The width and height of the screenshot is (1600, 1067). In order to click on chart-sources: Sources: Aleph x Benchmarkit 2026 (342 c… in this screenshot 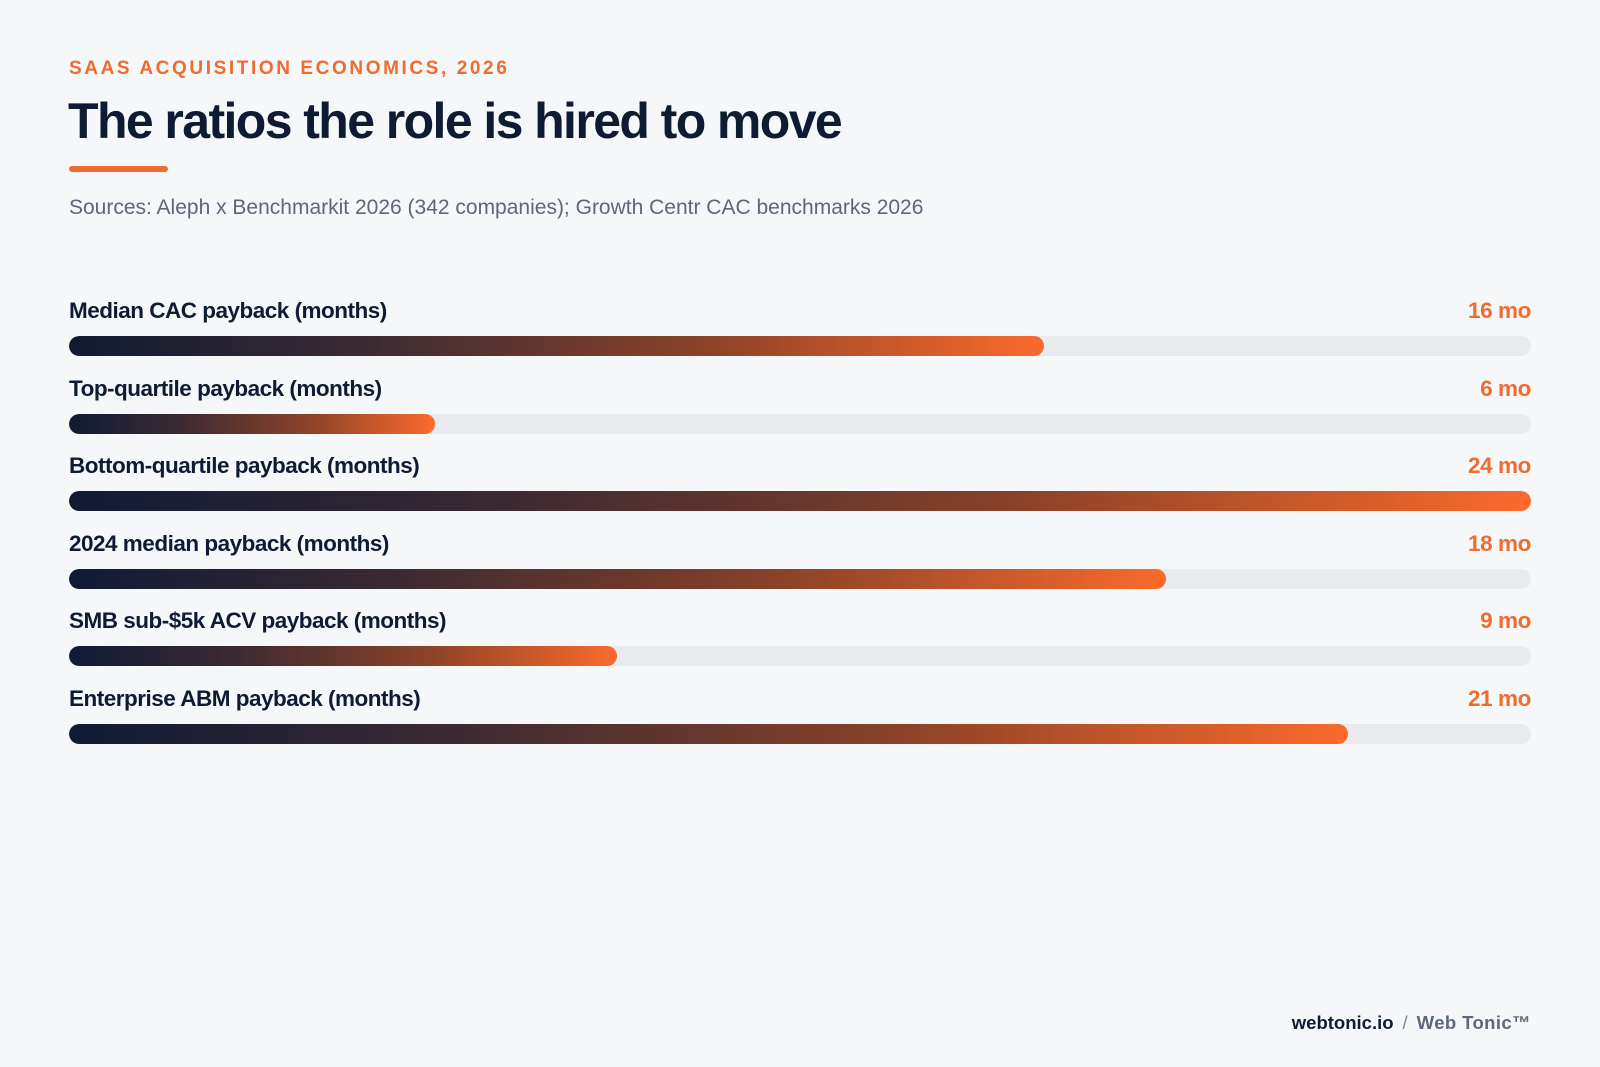, I will do `click(496, 207)`.